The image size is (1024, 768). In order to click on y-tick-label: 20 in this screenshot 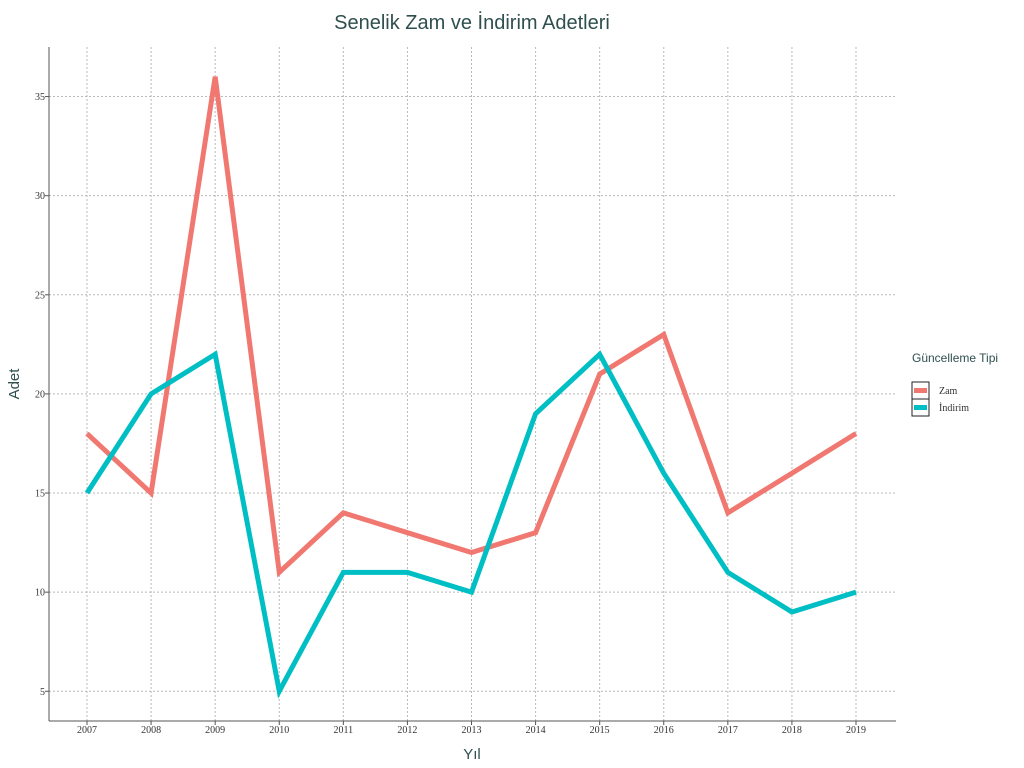, I will do `click(40, 394)`.